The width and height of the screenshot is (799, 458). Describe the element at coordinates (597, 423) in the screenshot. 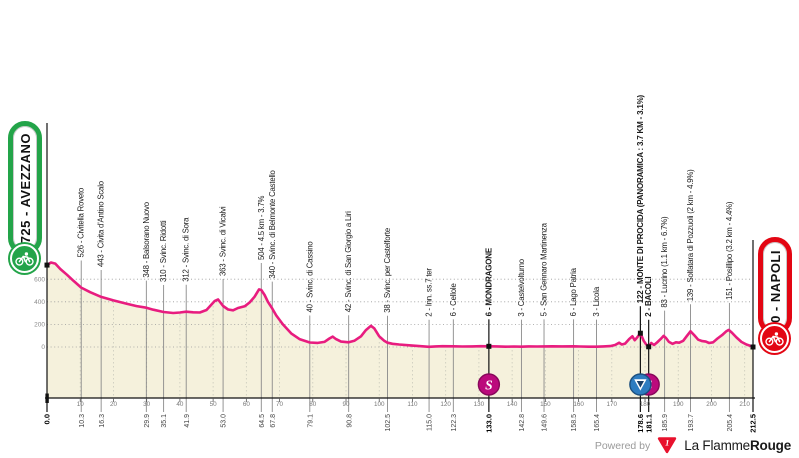

I see `waypoint-km-label: 165.4` at that location.